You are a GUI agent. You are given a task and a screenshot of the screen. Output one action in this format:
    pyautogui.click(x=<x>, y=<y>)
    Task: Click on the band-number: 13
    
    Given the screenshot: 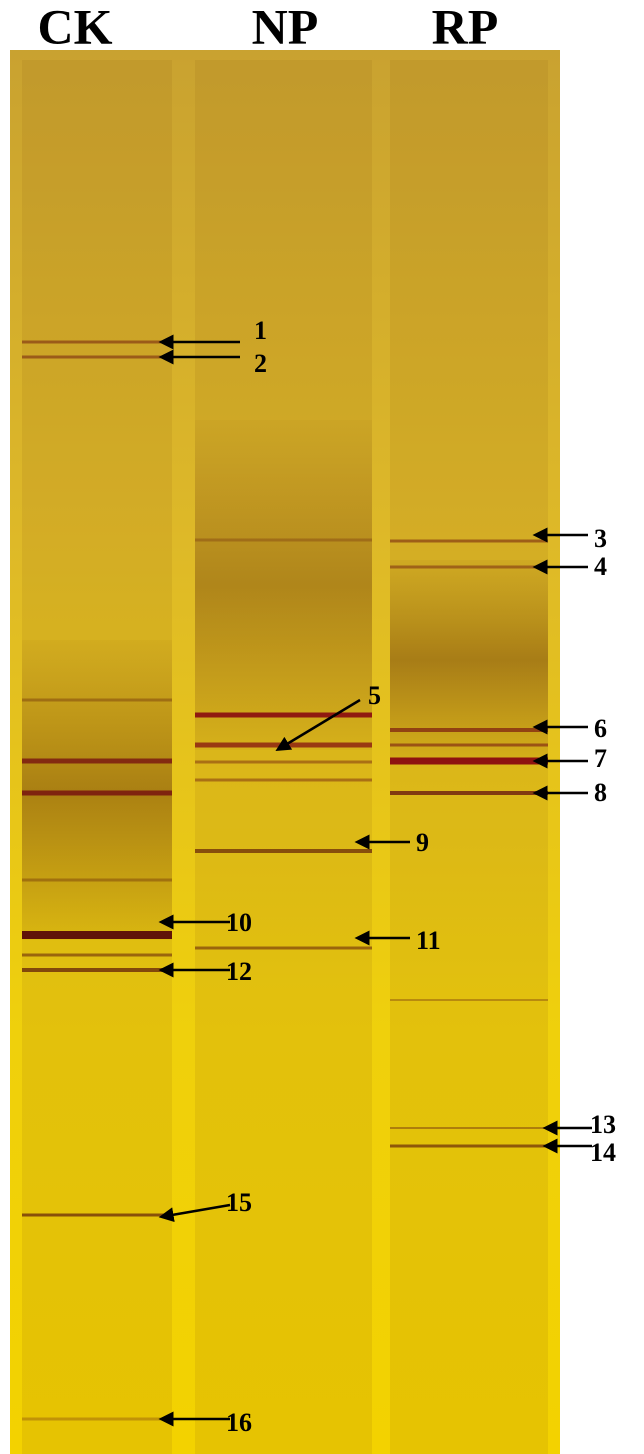 What is the action you would take?
    pyautogui.click(x=603, y=1124)
    